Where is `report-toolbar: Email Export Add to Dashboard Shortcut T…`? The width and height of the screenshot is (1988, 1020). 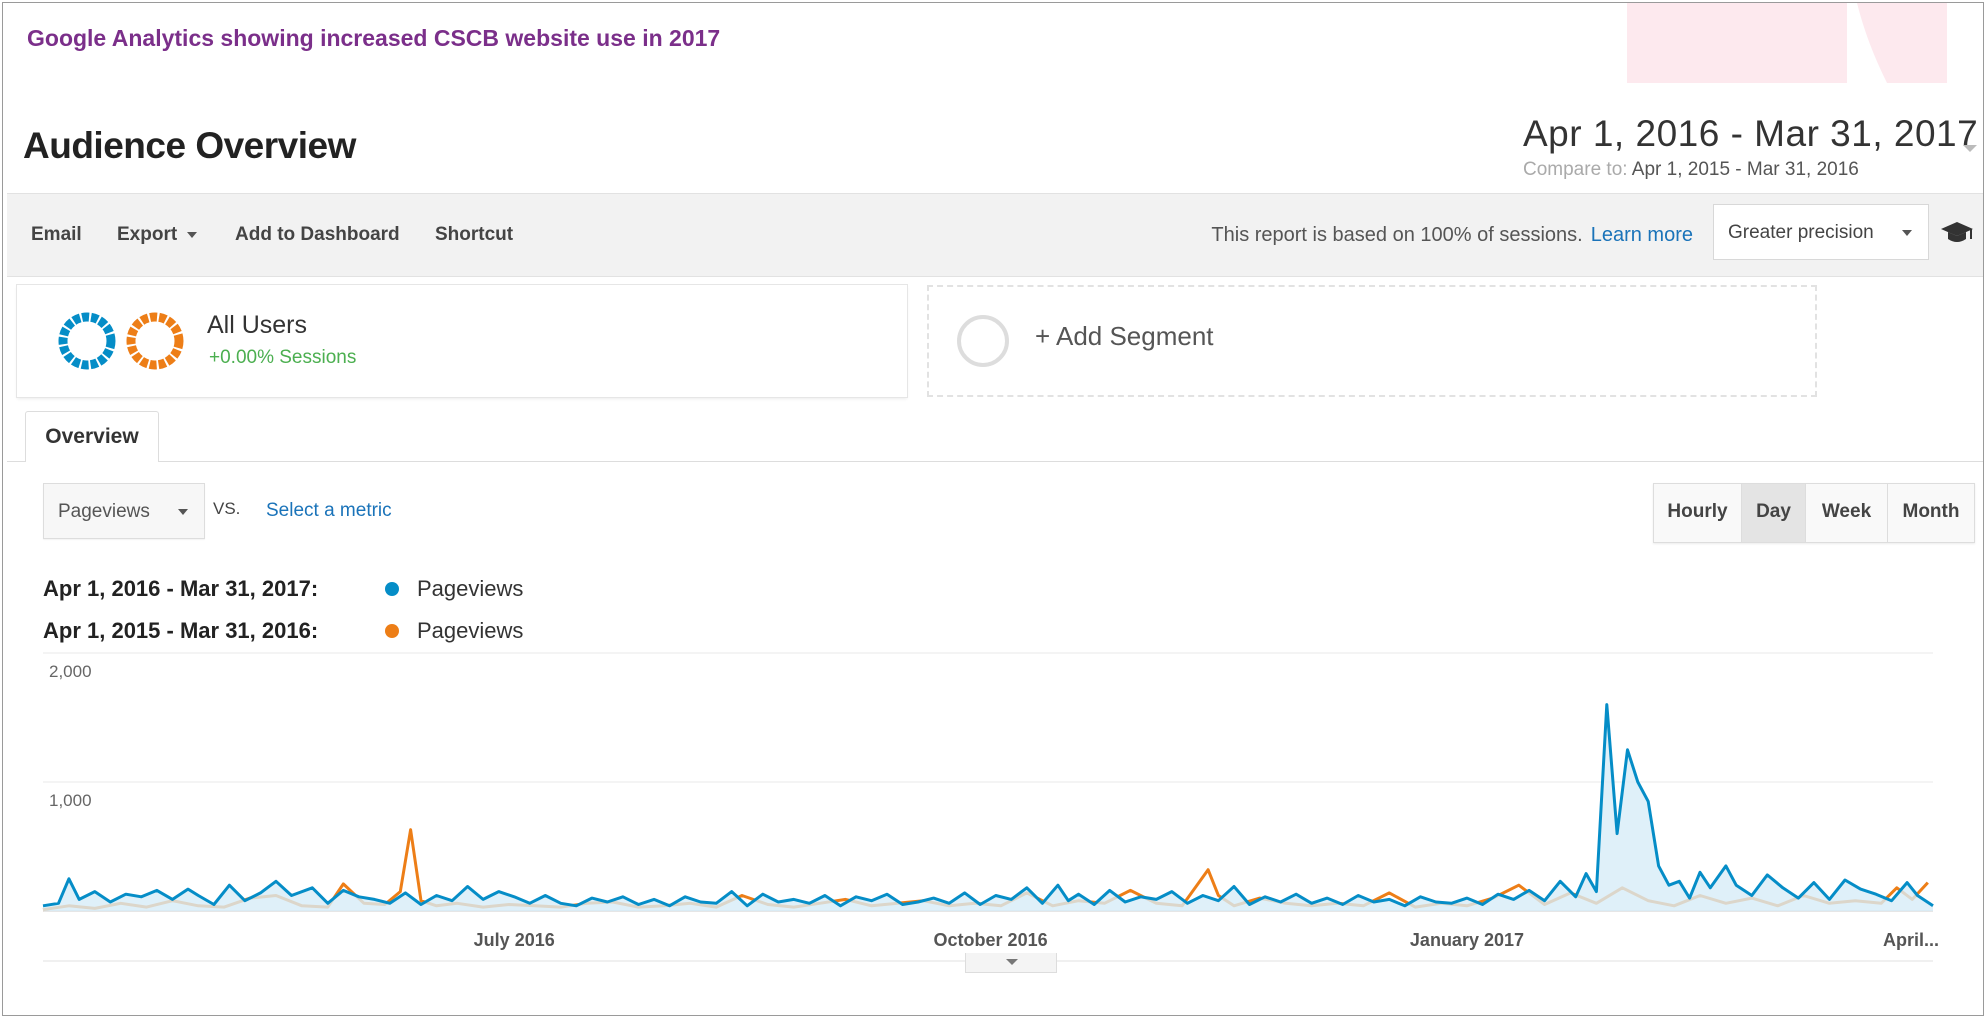 report-toolbar: Email Export Add to Dashboard Shortcut T… is located at coordinates (995, 235).